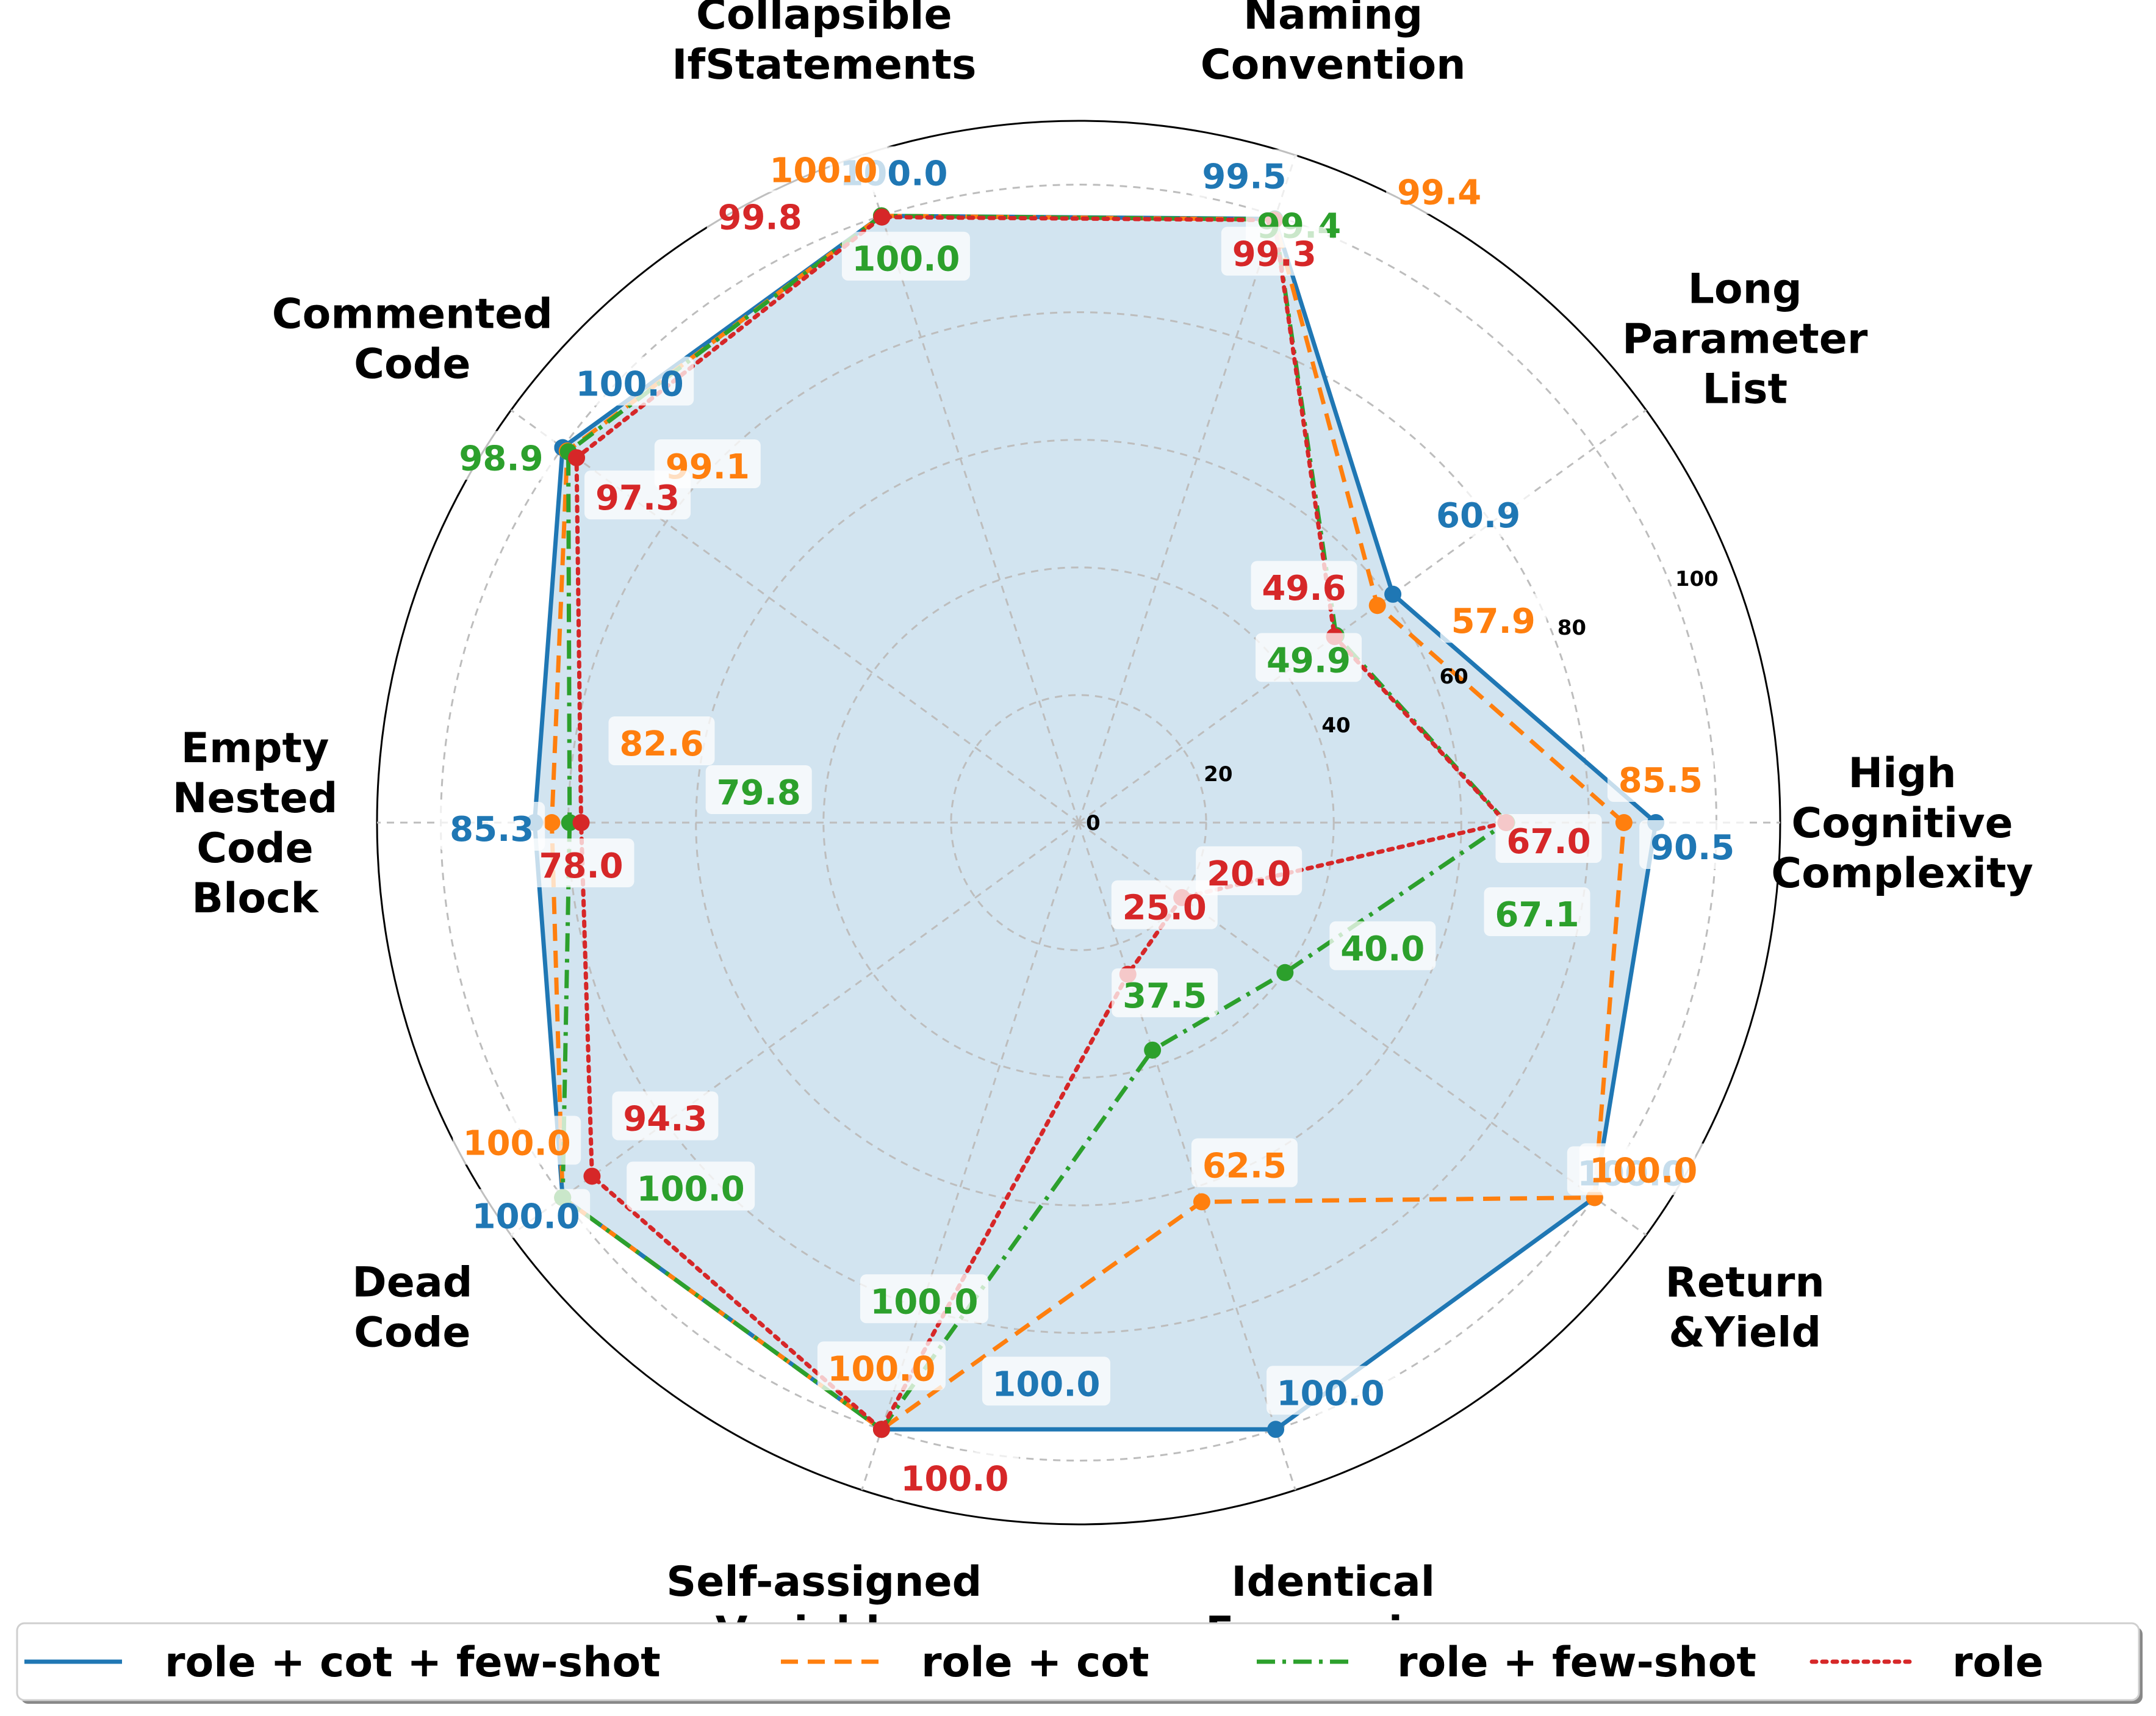 Image resolution: width=2156 pixels, height=1716 pixels. I want to click on category-label: Dead Code, so click(412, 1308).